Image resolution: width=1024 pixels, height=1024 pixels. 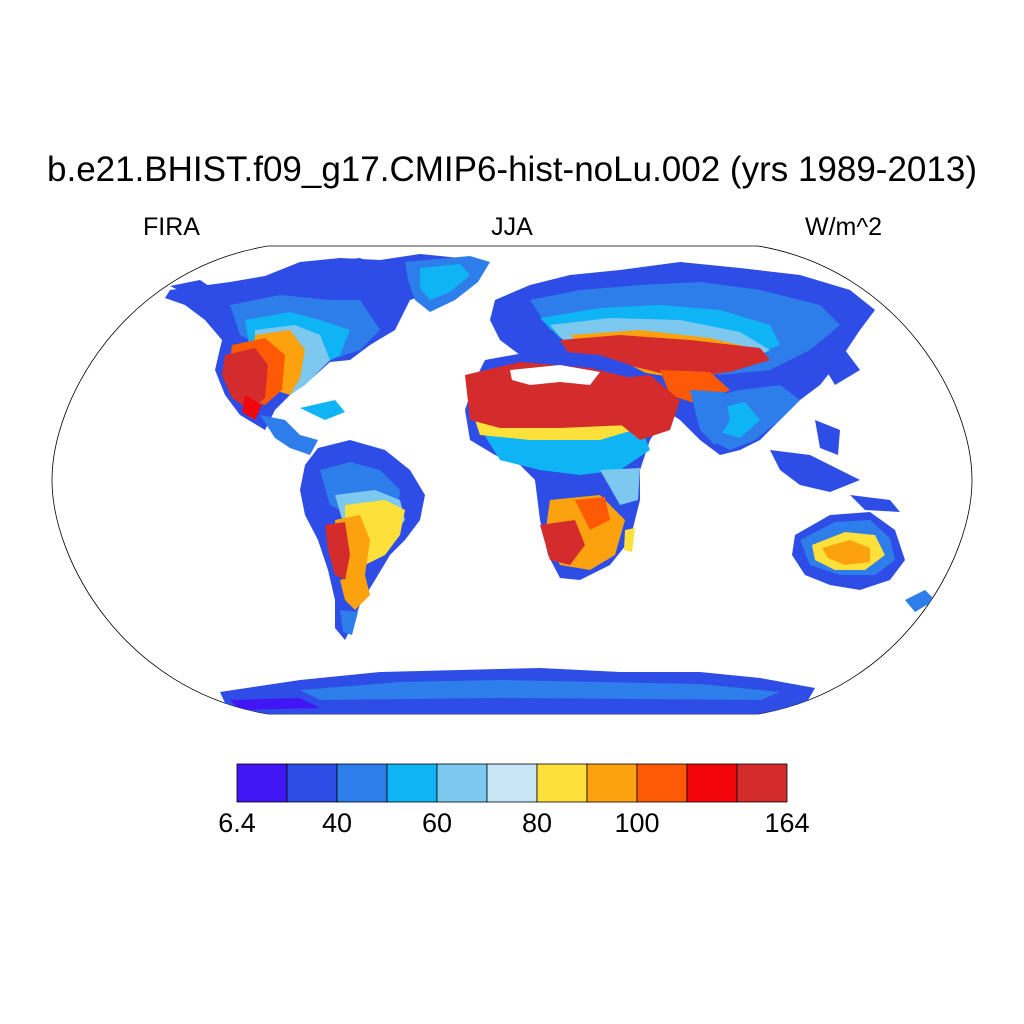 What do you see at coordinates (920, 601) in the screenshot?
I see `new-zealand-landmass` at bounding box center [920, 601].